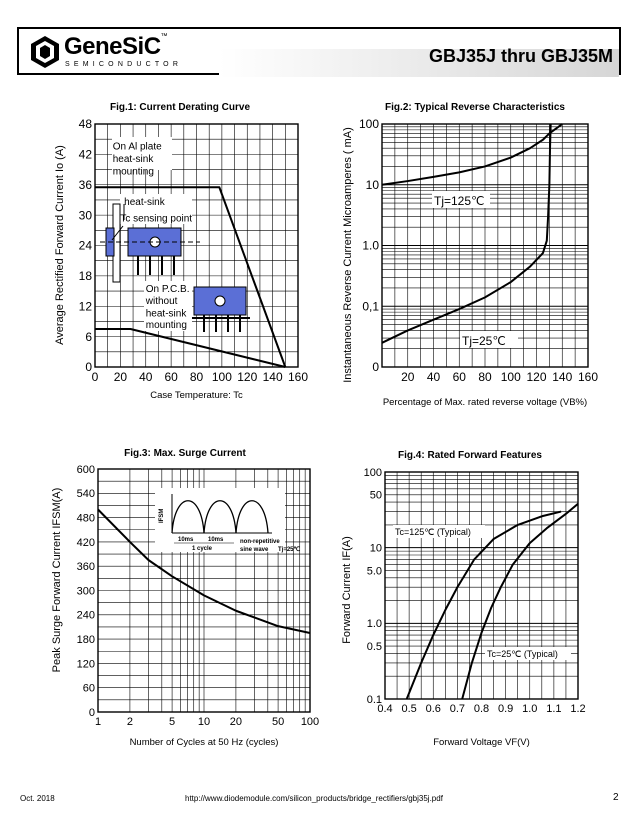 This screenshot has height=831, width=641. What do you see at coordinates (536, 377) in the screenshot?
I see `x-tick-label: 120` at bounding box center [536, 377].